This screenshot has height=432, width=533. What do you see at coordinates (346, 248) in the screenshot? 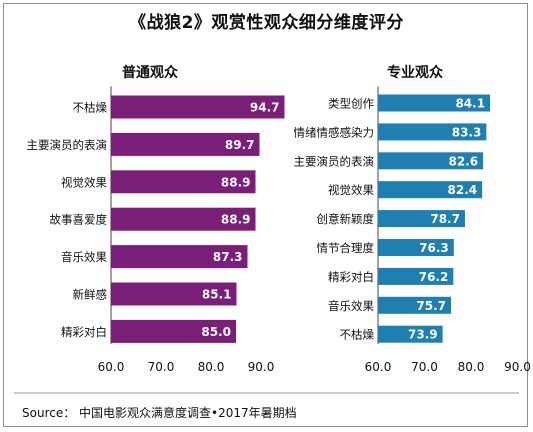
I see `category-label-pro: 情节合理度` at bounding box center [346, 248].